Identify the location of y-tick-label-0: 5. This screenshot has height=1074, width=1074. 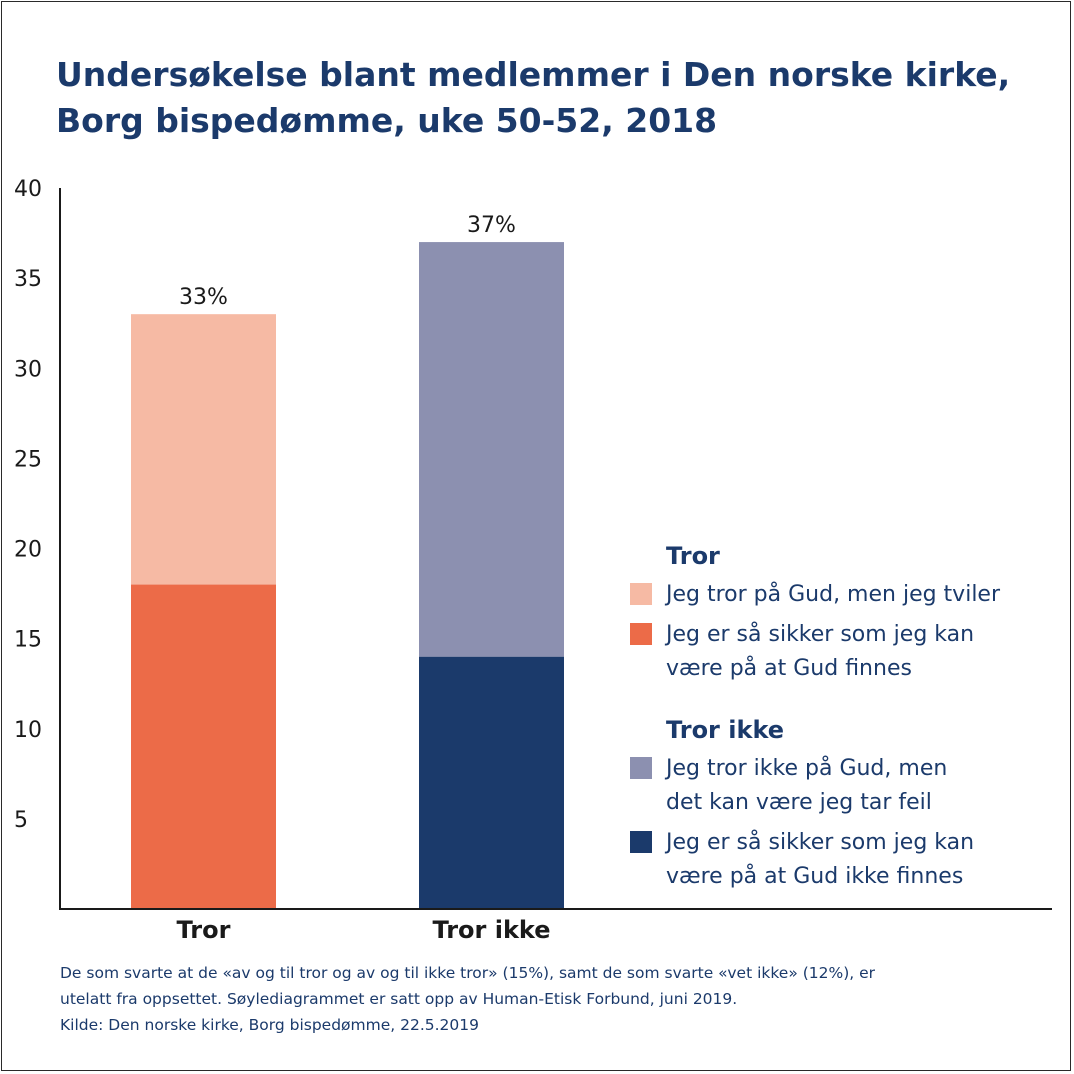
(21, 820).